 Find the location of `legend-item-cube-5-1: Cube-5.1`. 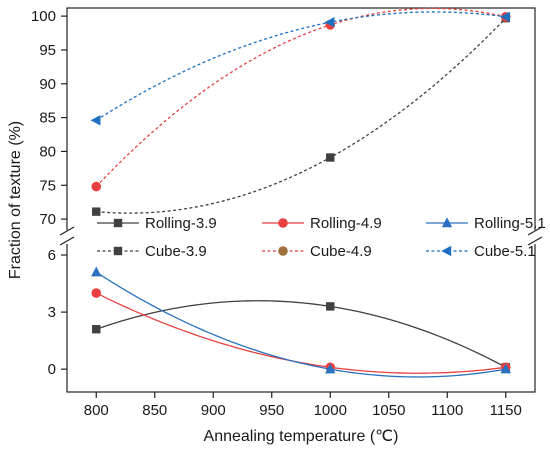

legend-item-cube-5-1: Cube-5.1 is located at coordinates (481, 251).